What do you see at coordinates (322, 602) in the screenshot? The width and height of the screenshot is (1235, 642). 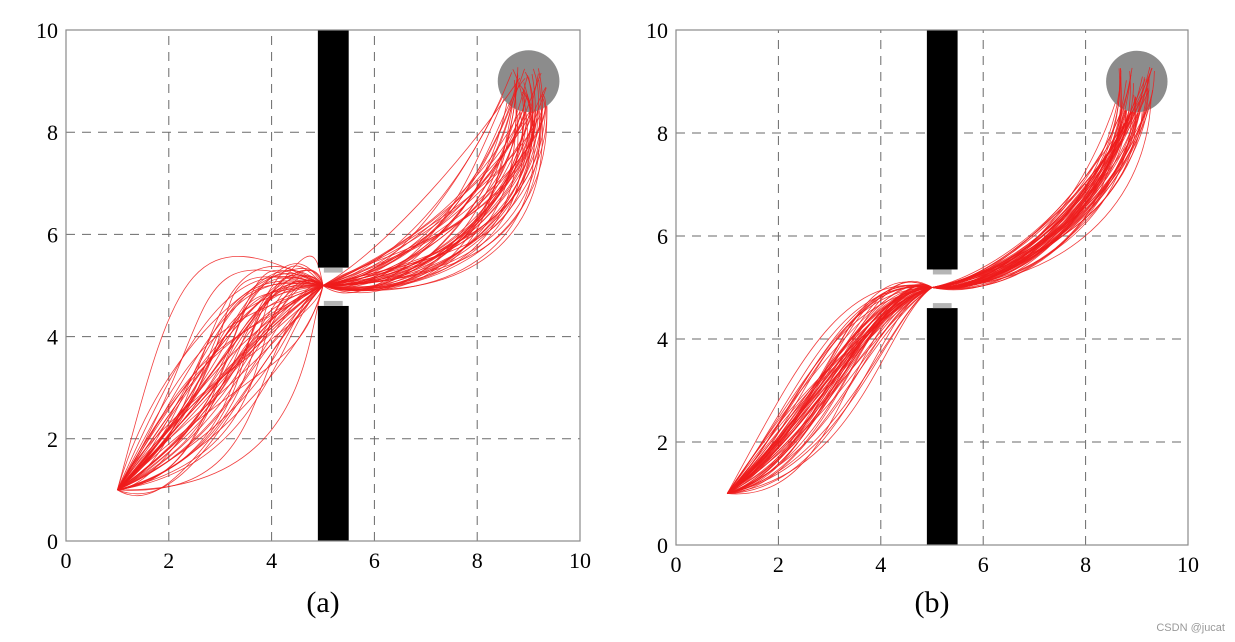 I see `panel-label: (a)` at bounding box center [322, 602].